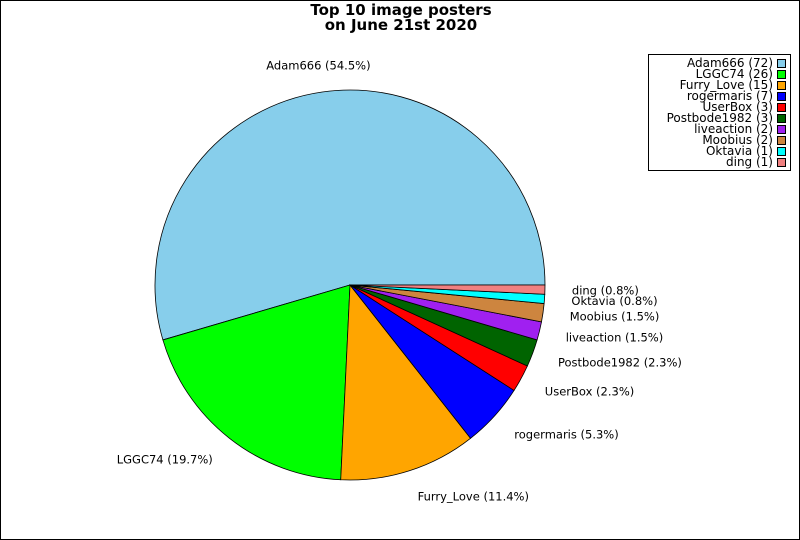 The width and height of the screenshot is (800, 540). What do you see at coordinates (615, 337) in the screenshot?
I see `slice-label-liveaction: liveaction (1.5%)` at bounding box center [615, 337].